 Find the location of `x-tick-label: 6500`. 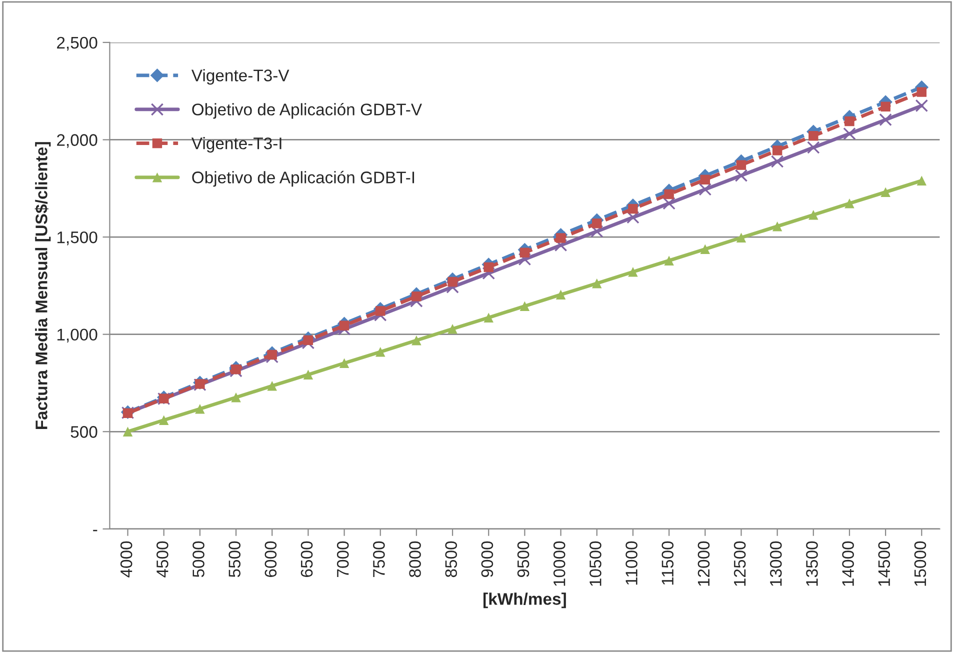

x-tick-label: 6500 is located at coordinates (306, 559).